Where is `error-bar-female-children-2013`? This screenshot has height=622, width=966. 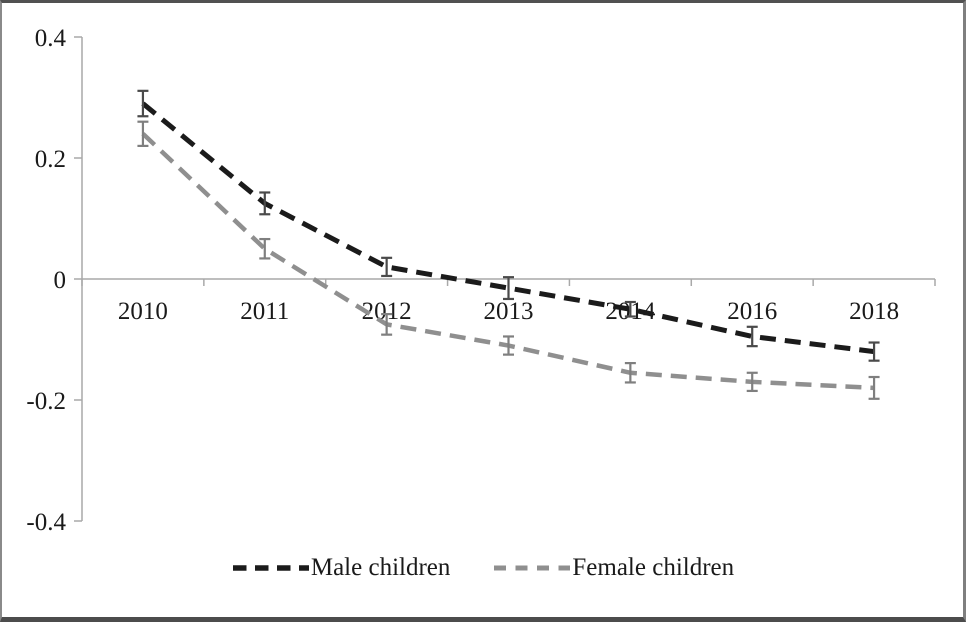 error-bar-female-children-2013 is located at coordinates (508, 345).